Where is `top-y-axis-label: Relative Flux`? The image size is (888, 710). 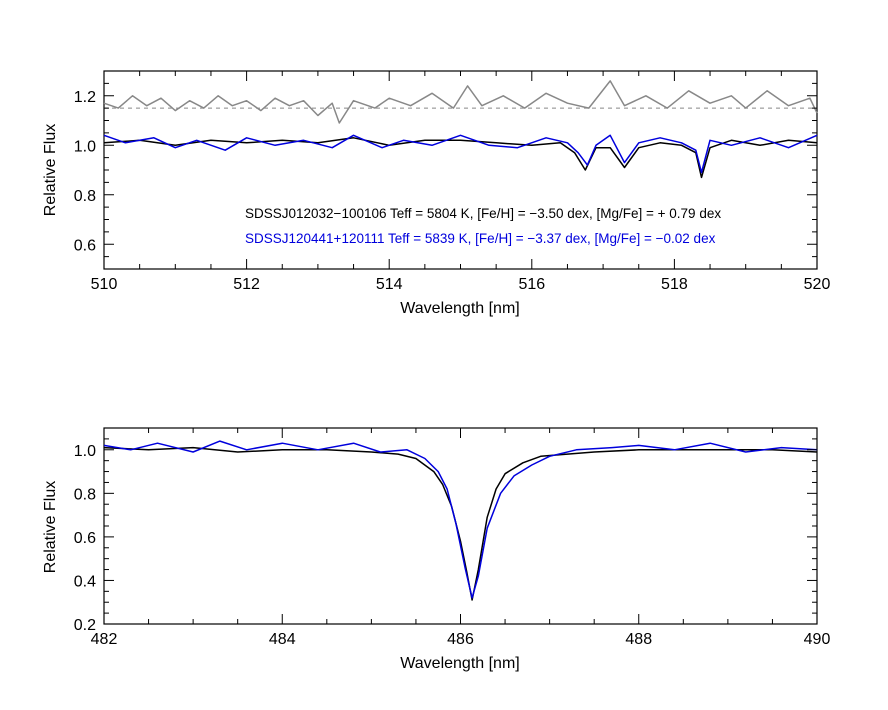
top-y-axis-label: Relative Flux is located at coordinates (50, 170).